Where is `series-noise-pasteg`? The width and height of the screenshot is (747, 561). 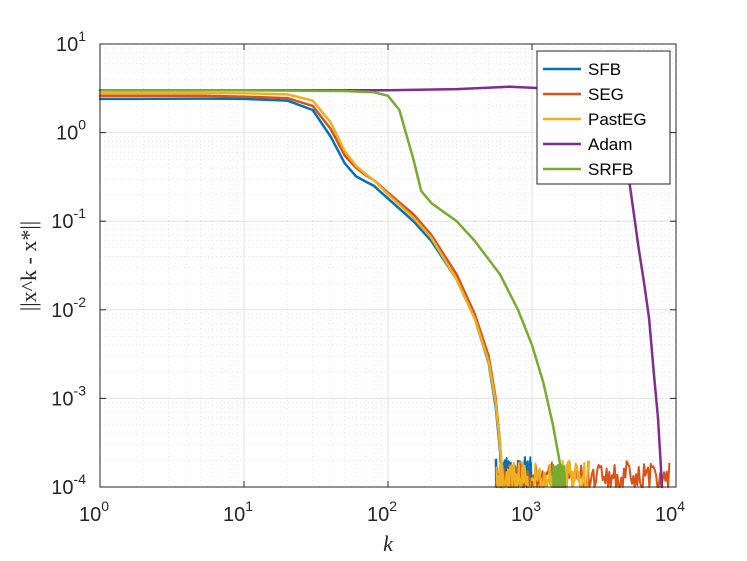 series-noise-pasteg is located at coordinates (543, 473).